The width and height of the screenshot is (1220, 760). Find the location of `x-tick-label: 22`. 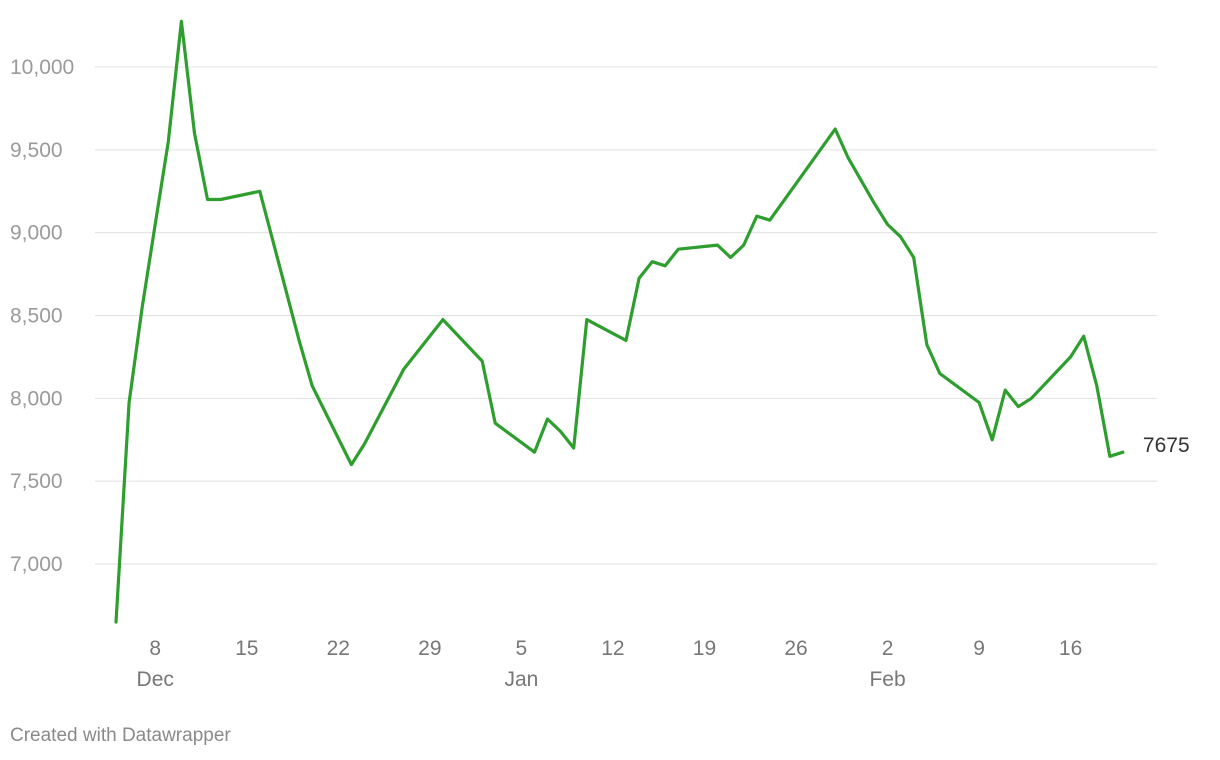

x-tick-label: 22 is located at coordinates (338, 648).